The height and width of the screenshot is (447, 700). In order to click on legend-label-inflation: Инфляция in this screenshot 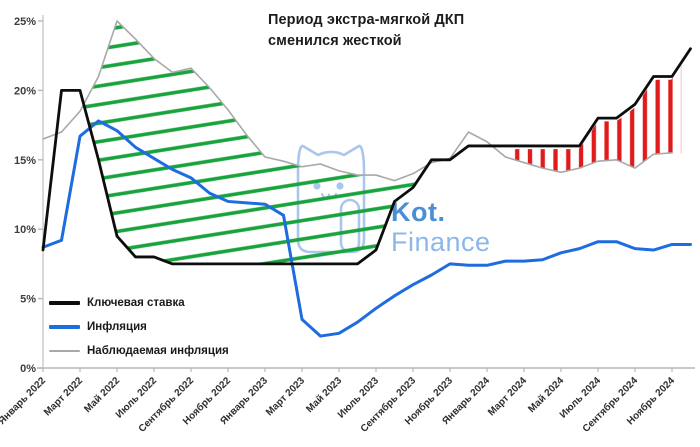, I will do `click(117, 327)`.